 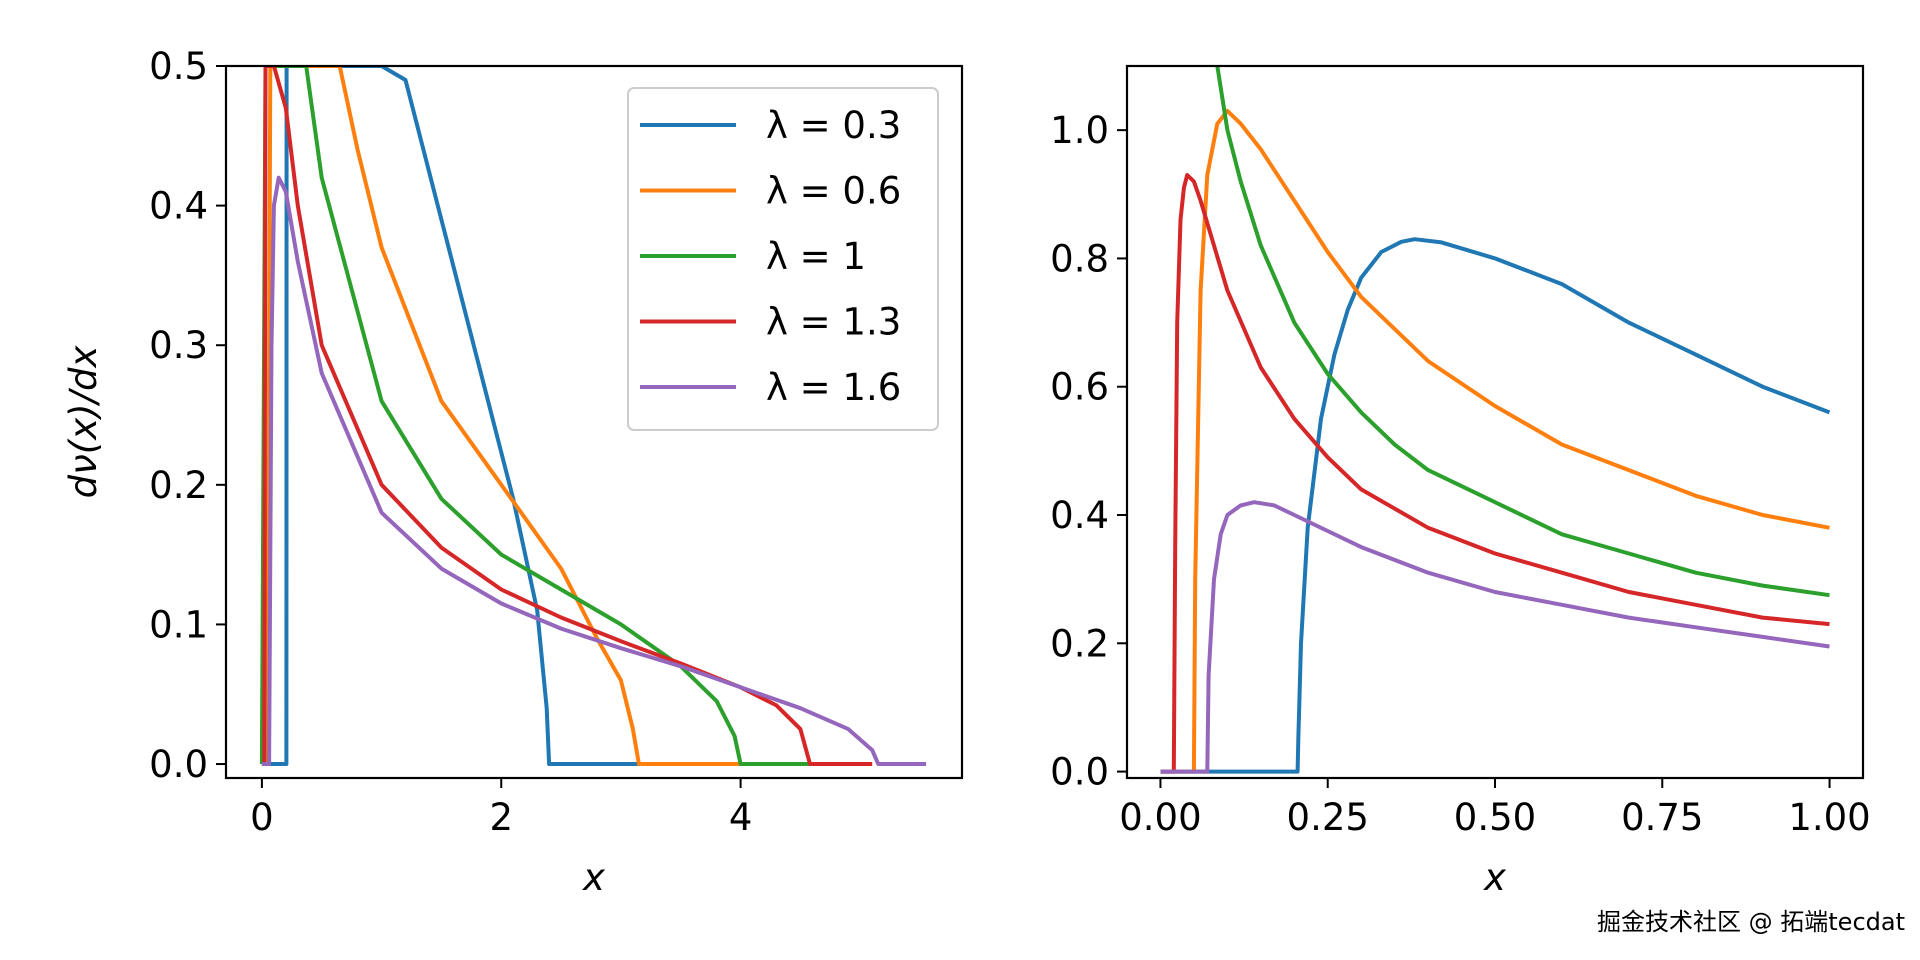 What do you see at coordinates (816, 256) in the screenshot?
I see `legend-label: λ = 1` at bounding box center [816, 256].